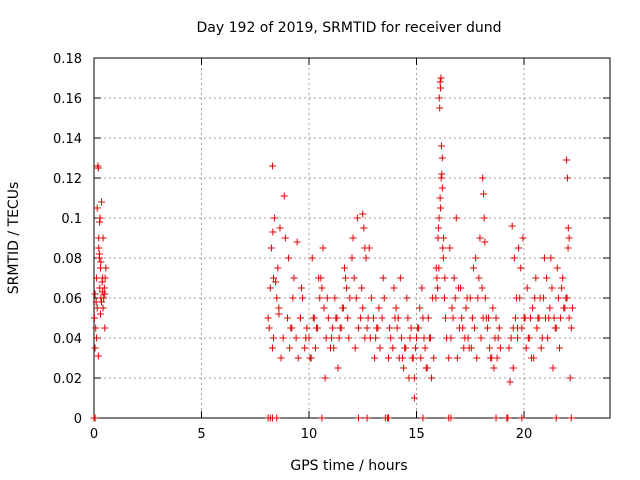 This screenshot has width=640, height=480. I want to click on y-tick-label: 0.14, so click(67, 139).